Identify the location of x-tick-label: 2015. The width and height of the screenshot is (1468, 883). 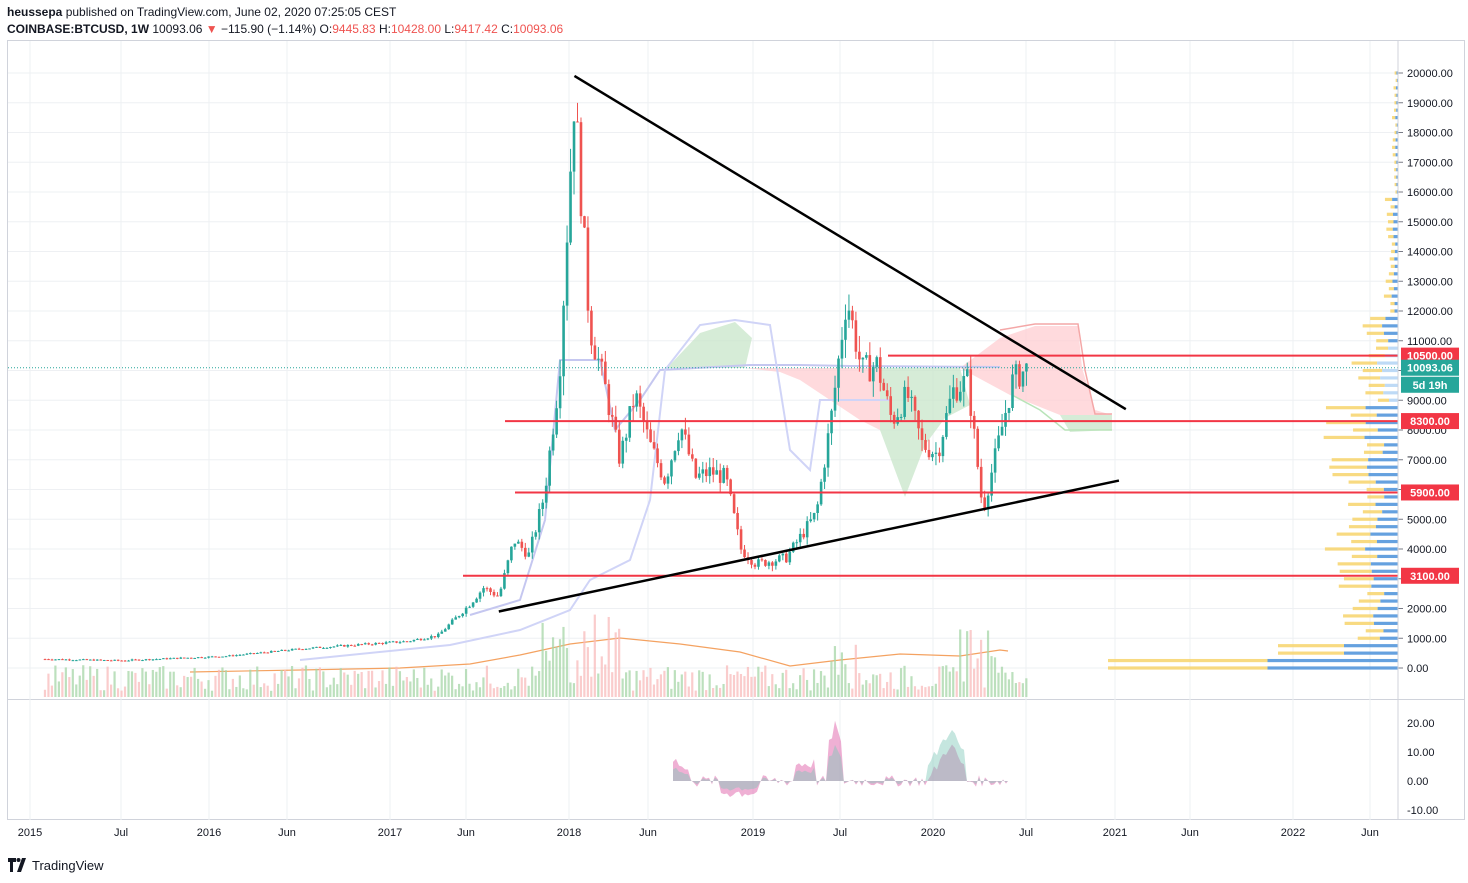
(30, 833).